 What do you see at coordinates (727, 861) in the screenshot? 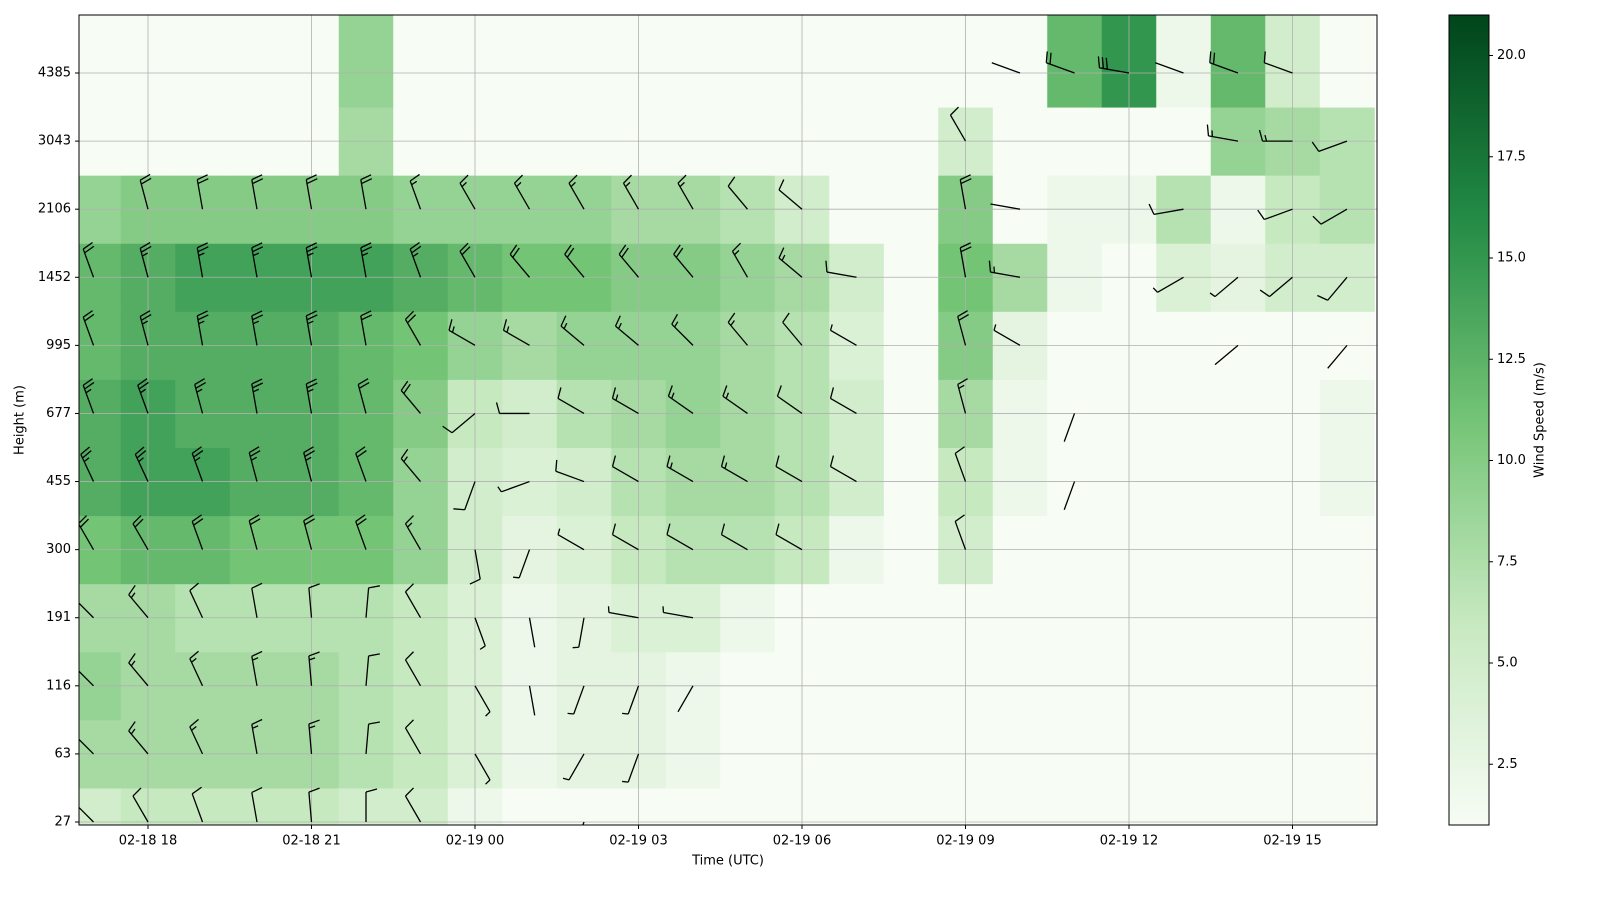
I see `x-axis-label: Time (UTC)` at bounding box center [727, 861].